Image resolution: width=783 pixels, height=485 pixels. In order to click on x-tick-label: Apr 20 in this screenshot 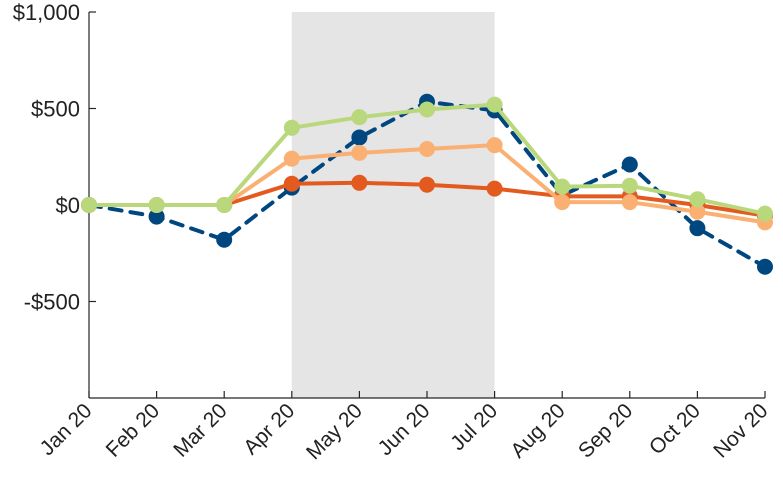, I will do `click(269, 429)`.